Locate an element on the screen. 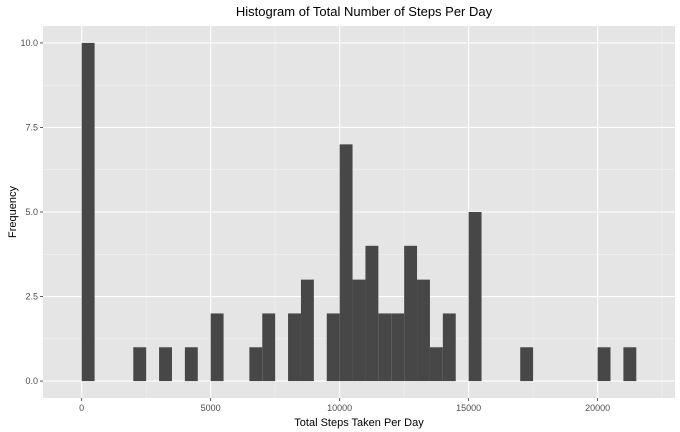 This screenshot has width=680, height=432. y-axis: 0.0 2.5 5.0 7.5 10.0 is located at coordinates (31, 212).